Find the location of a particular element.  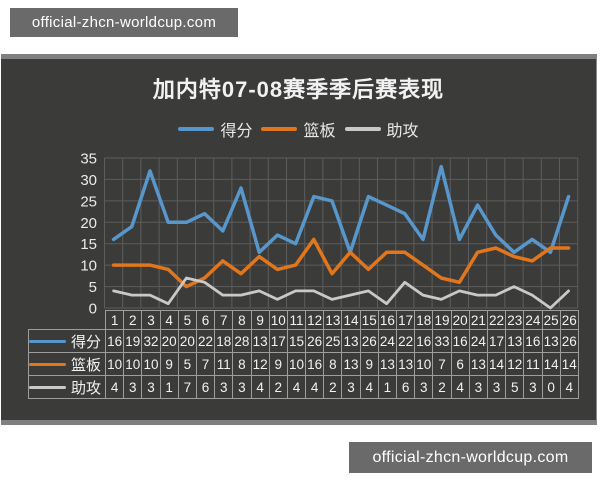

table-cell-rebounds: 5 is located at coordinates (187, 364).